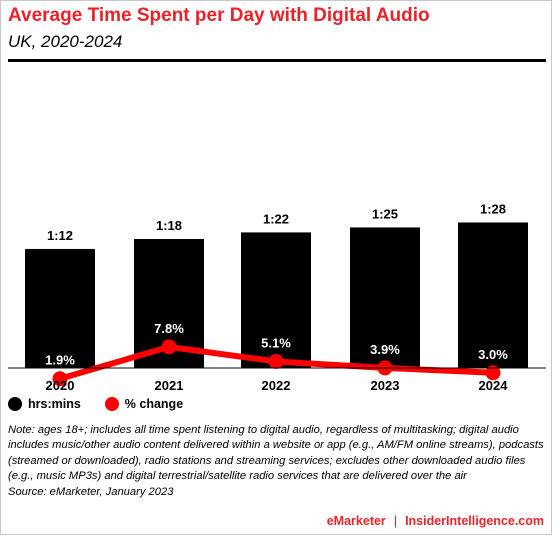 The height and width of the screenshot is (537, 554). What do you see at coordinates (169, 328) in the screenshot?
I see `line-label-2021: 7.8%` at bounding box center [169, 328].